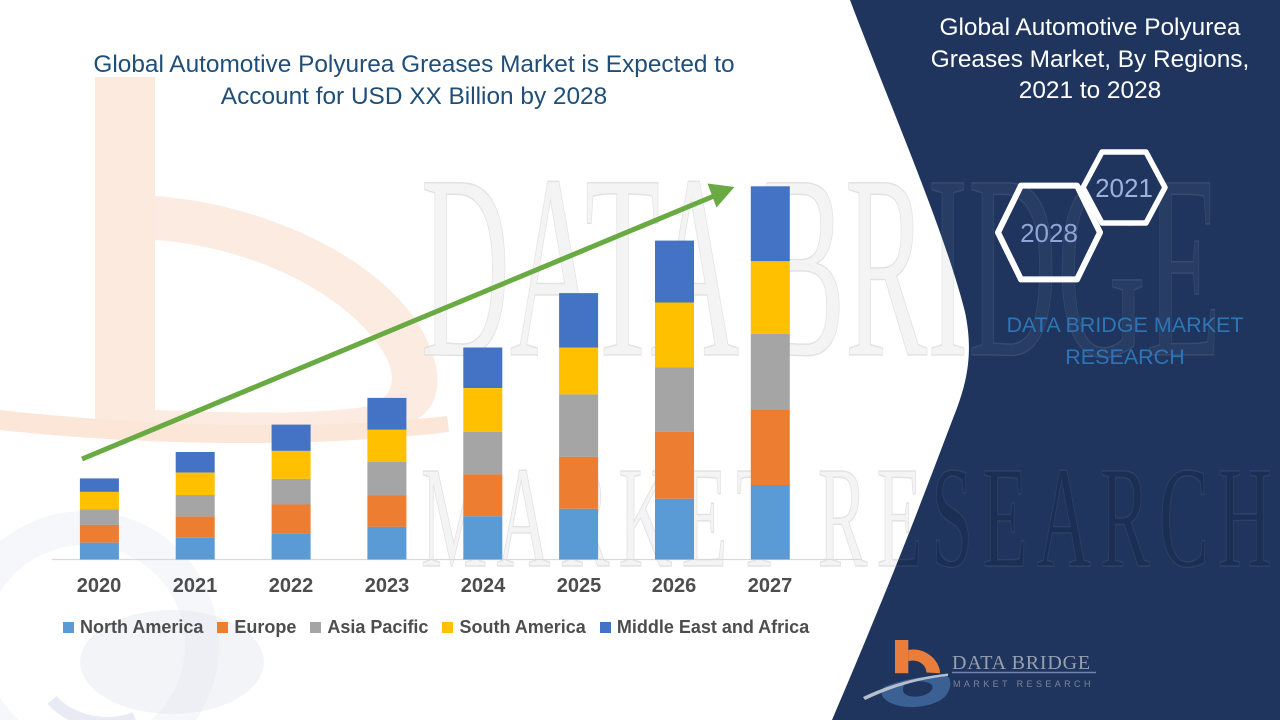 The image size is (1280, 720). What do you see at coordinates (1049, 233) in the screenshot?
I see `svg-text: 2028` at bounding box center [1049, 233].